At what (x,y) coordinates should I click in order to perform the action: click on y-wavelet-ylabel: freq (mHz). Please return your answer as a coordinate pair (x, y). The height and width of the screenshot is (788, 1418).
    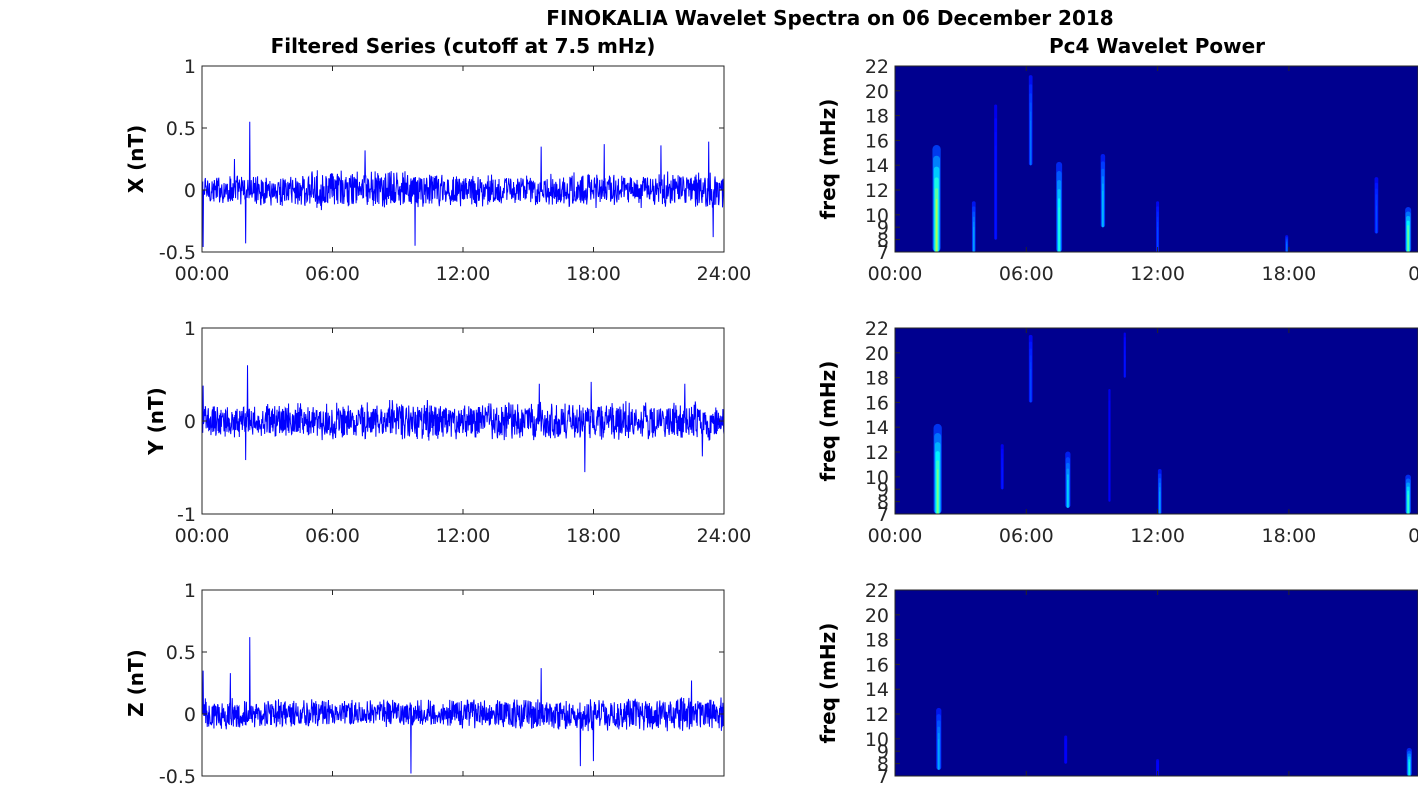
    Looking at the image, I should click on (828, 421).